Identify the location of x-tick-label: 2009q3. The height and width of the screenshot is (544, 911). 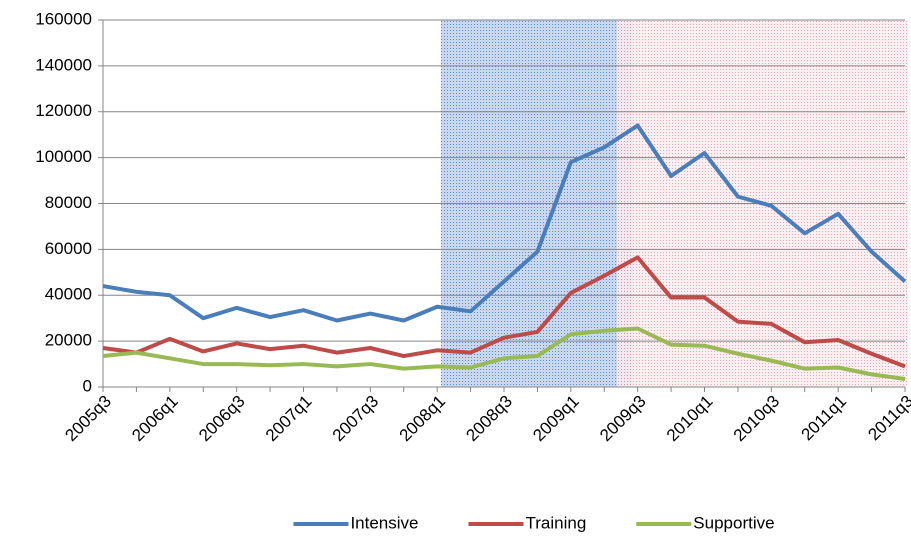
(623, 419).